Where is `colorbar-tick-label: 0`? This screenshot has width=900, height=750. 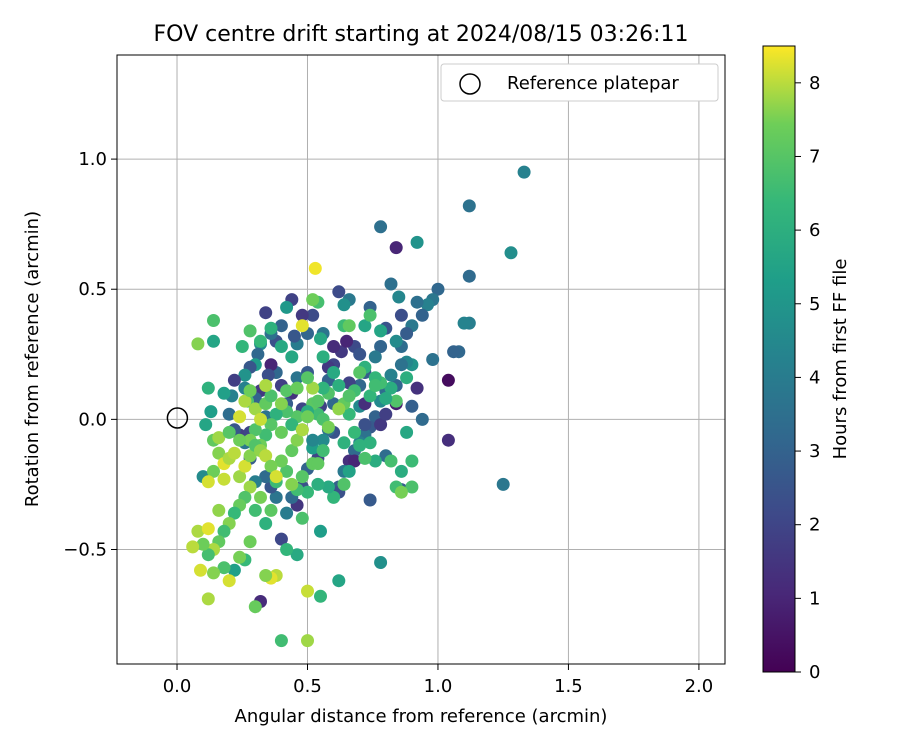
colorbar-tick-label: 0 is located at coordinates (814, 672).